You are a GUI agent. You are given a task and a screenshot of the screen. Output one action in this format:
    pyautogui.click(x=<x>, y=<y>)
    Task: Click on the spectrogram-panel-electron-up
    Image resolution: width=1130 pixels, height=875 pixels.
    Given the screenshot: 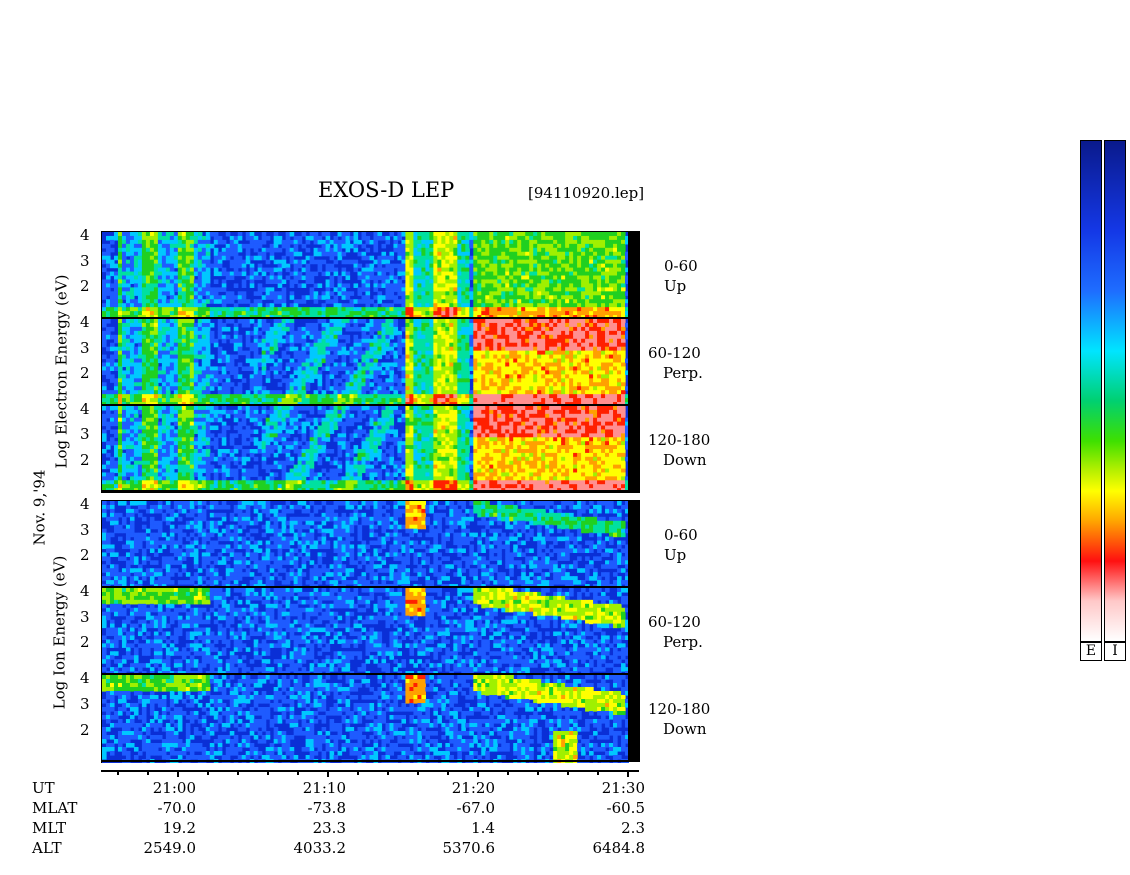 What is the action you would take?
    pyautogui.click(x=365, y=275)
    